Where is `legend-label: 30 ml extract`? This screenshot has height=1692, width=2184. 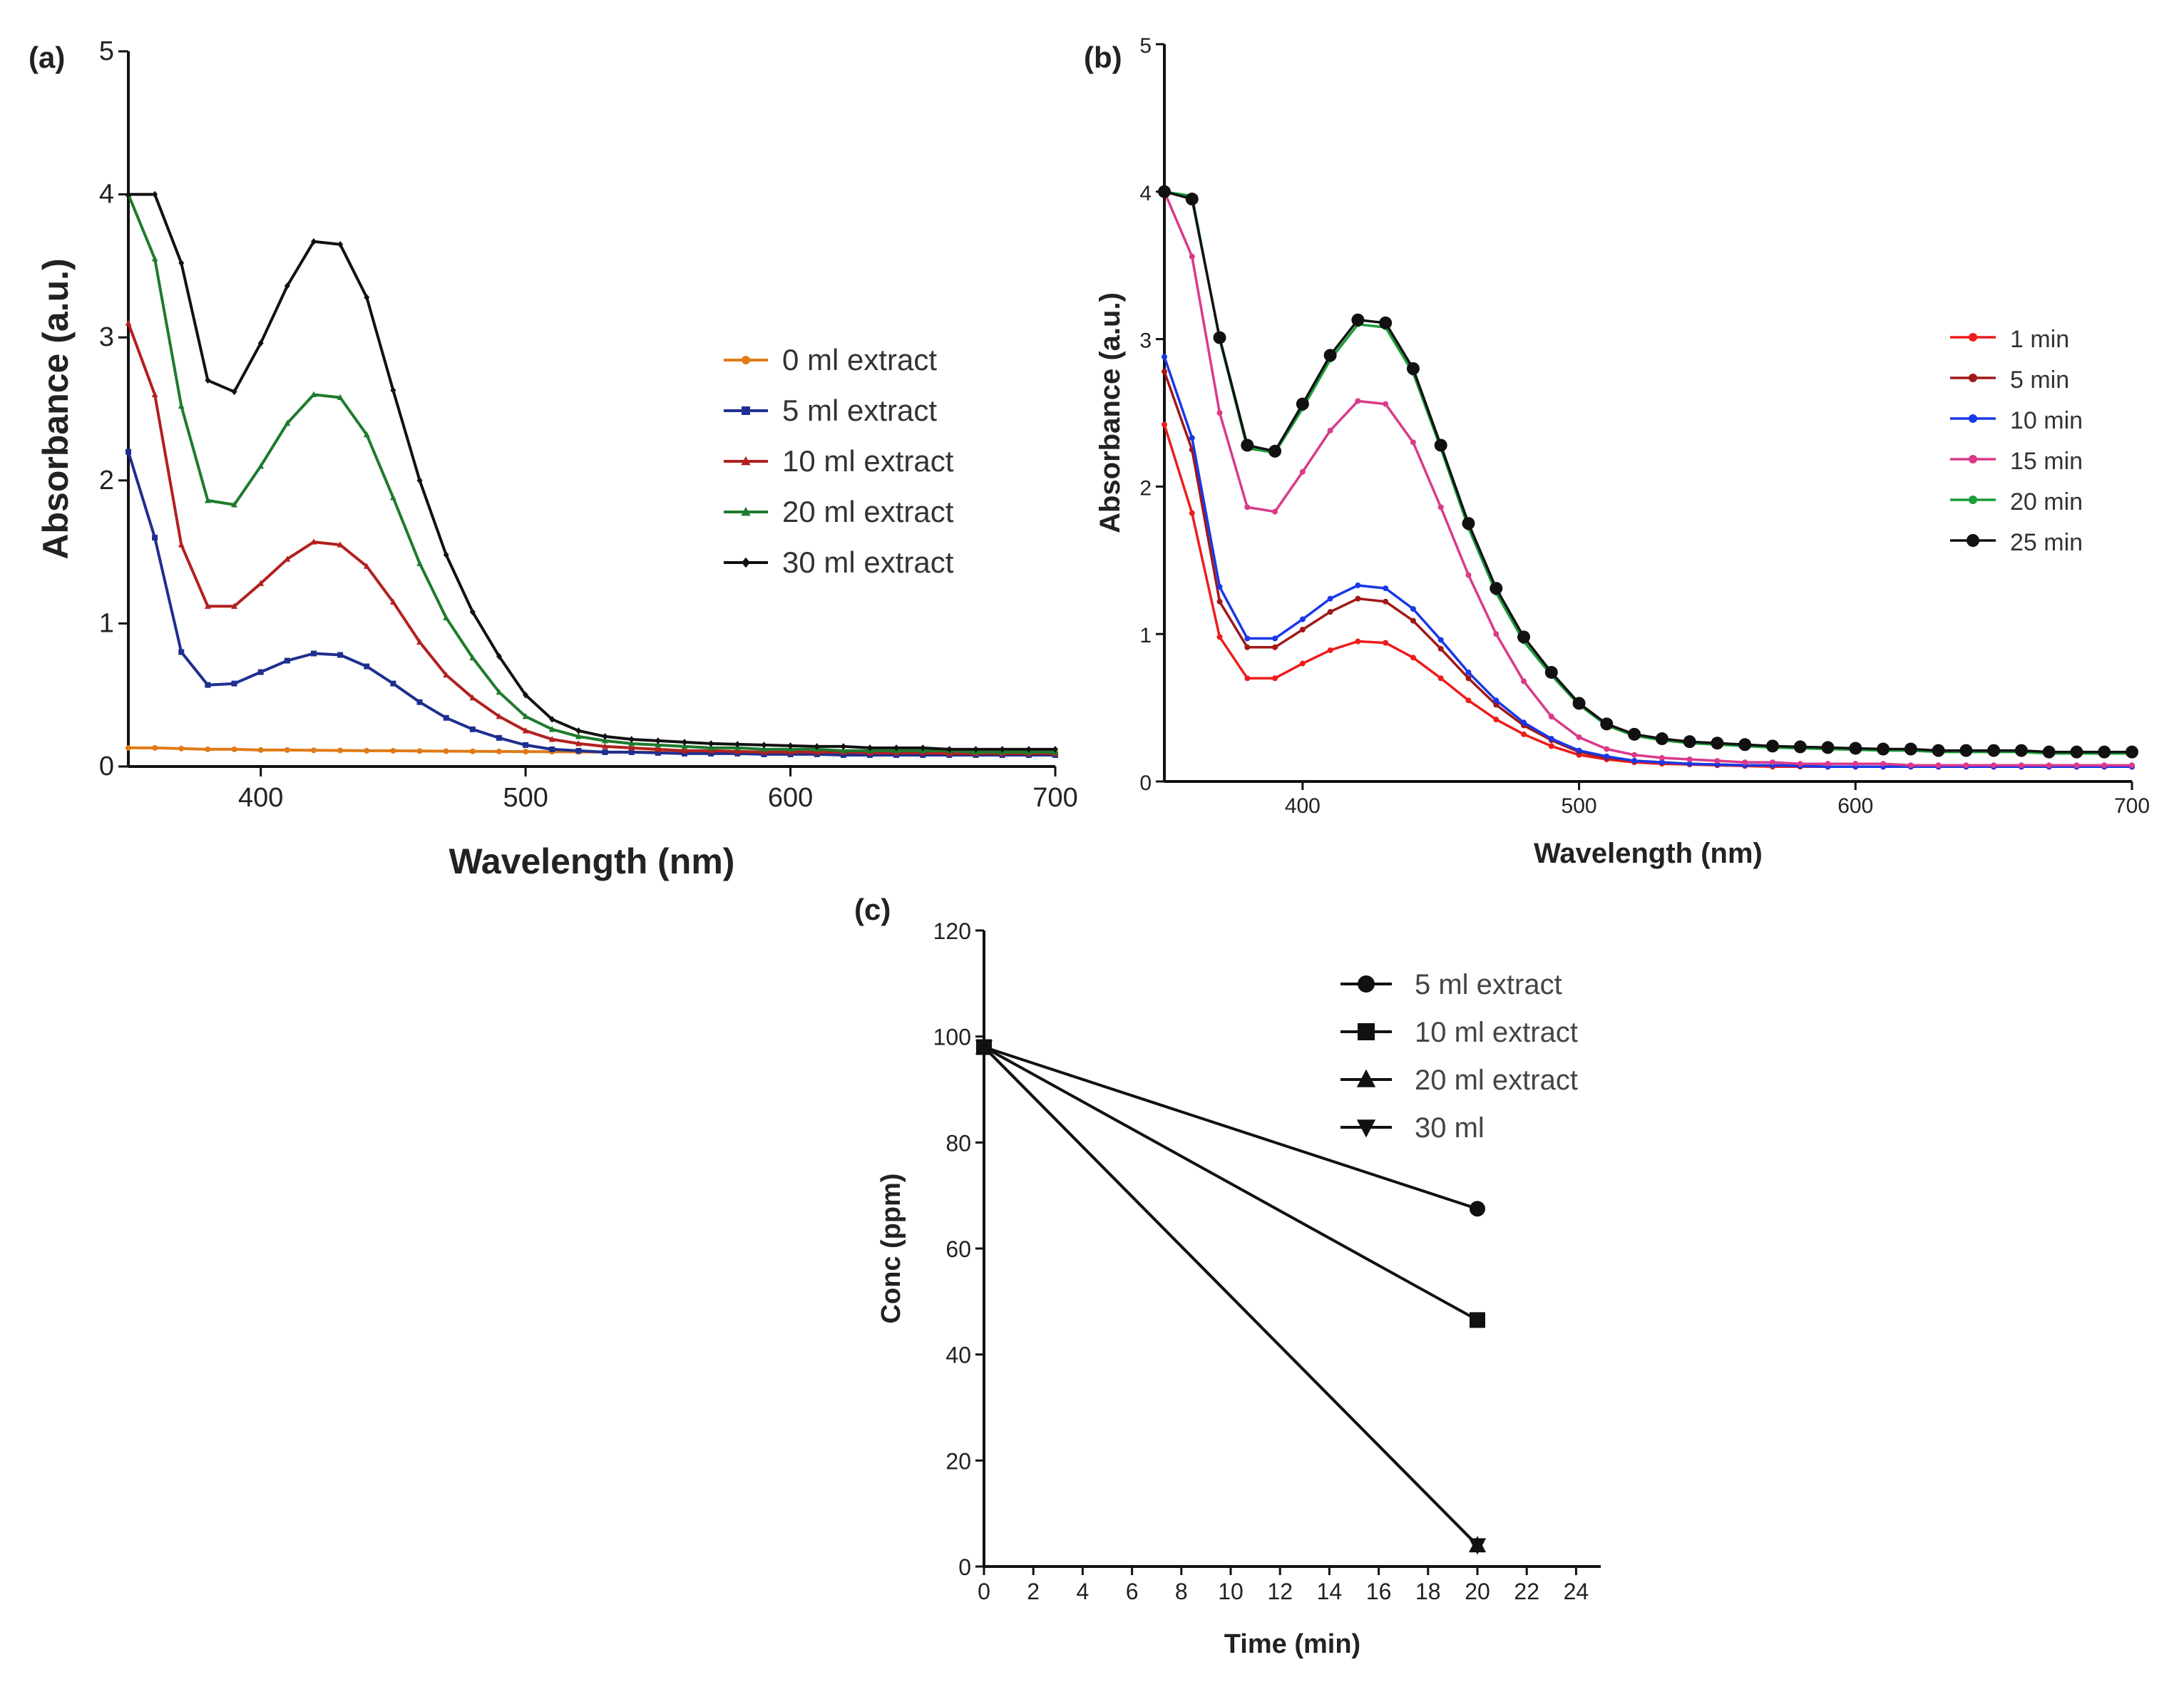 legend-label: 30 ml extract is located at coordinates (868, 562).